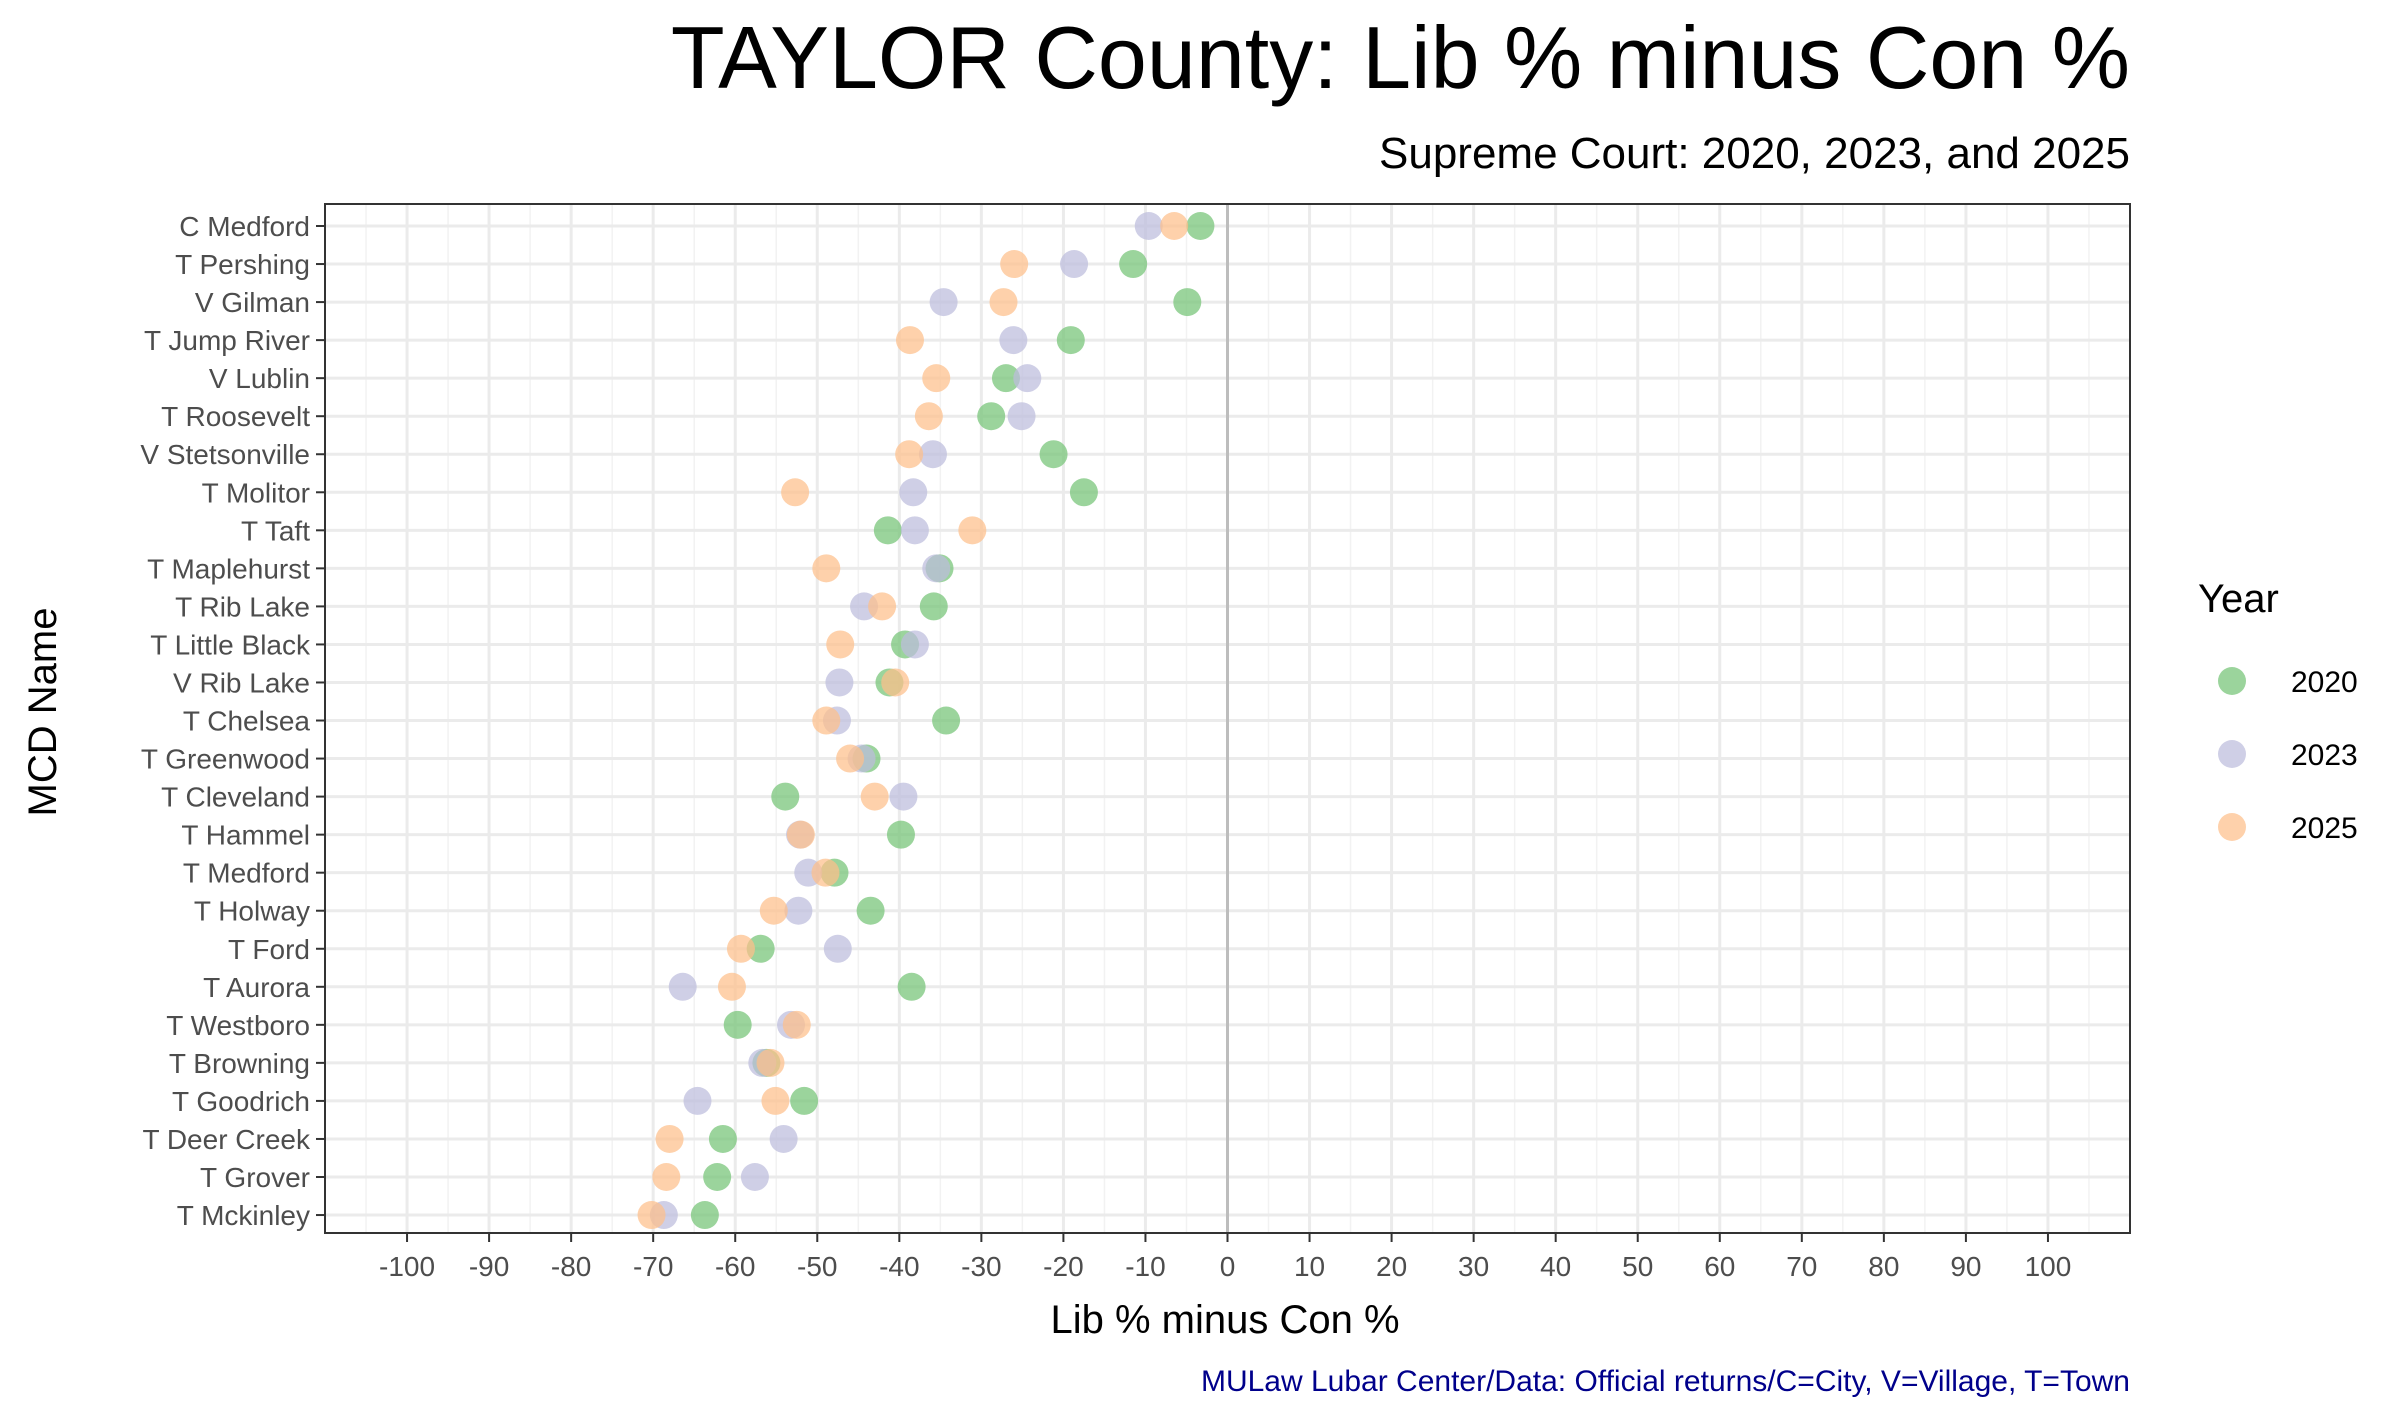 The image size is (2400, 1410). What do you see at coordinates (241, 682) in the screenshot?
I see `y-tick-label: V Rib Lake` at bounding box center [241, 682].